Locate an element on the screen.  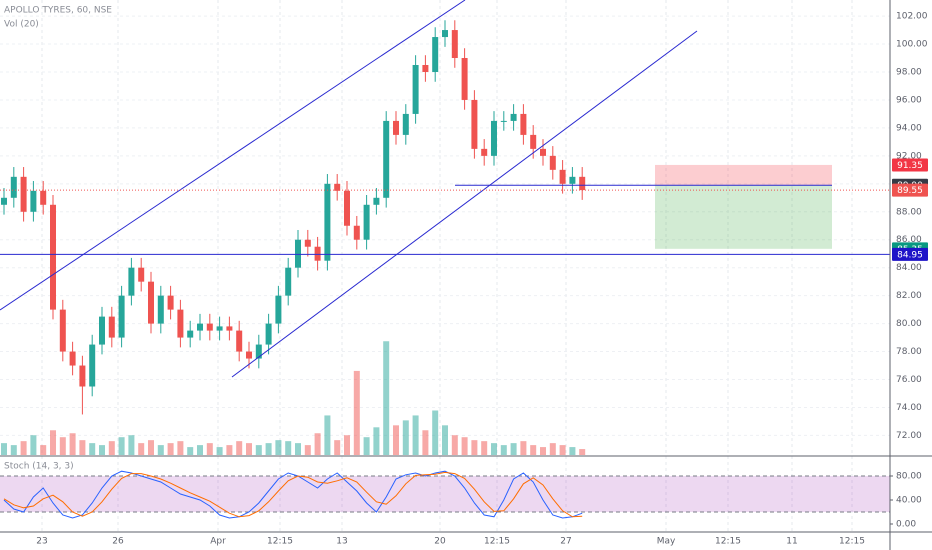
drawings-back is located at coordinates (743, 206).